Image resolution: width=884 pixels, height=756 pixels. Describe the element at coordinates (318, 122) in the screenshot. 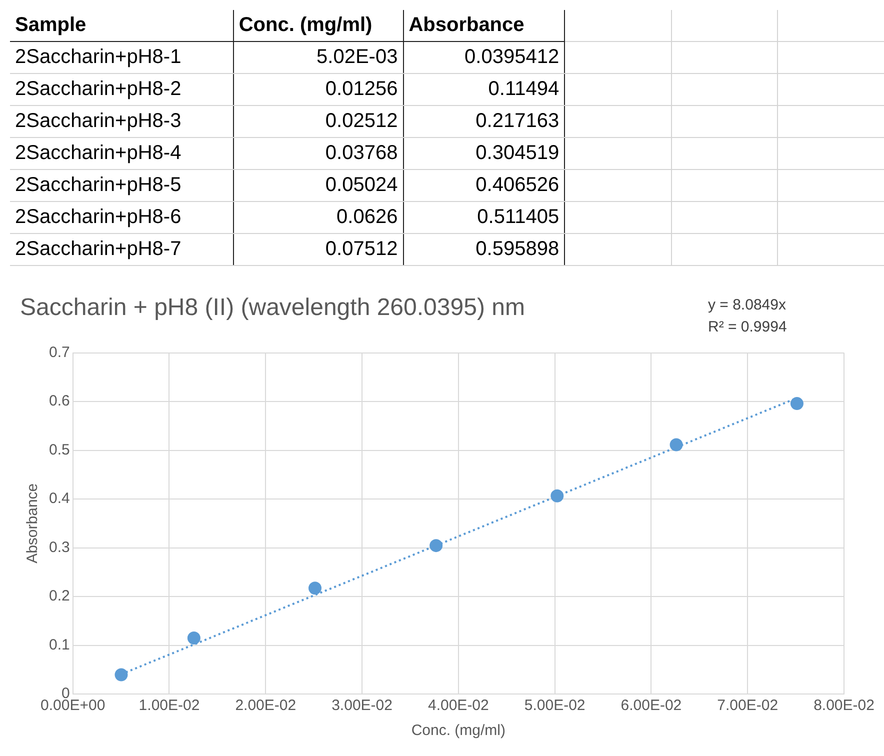

I see `text: 0.02512` at that location.